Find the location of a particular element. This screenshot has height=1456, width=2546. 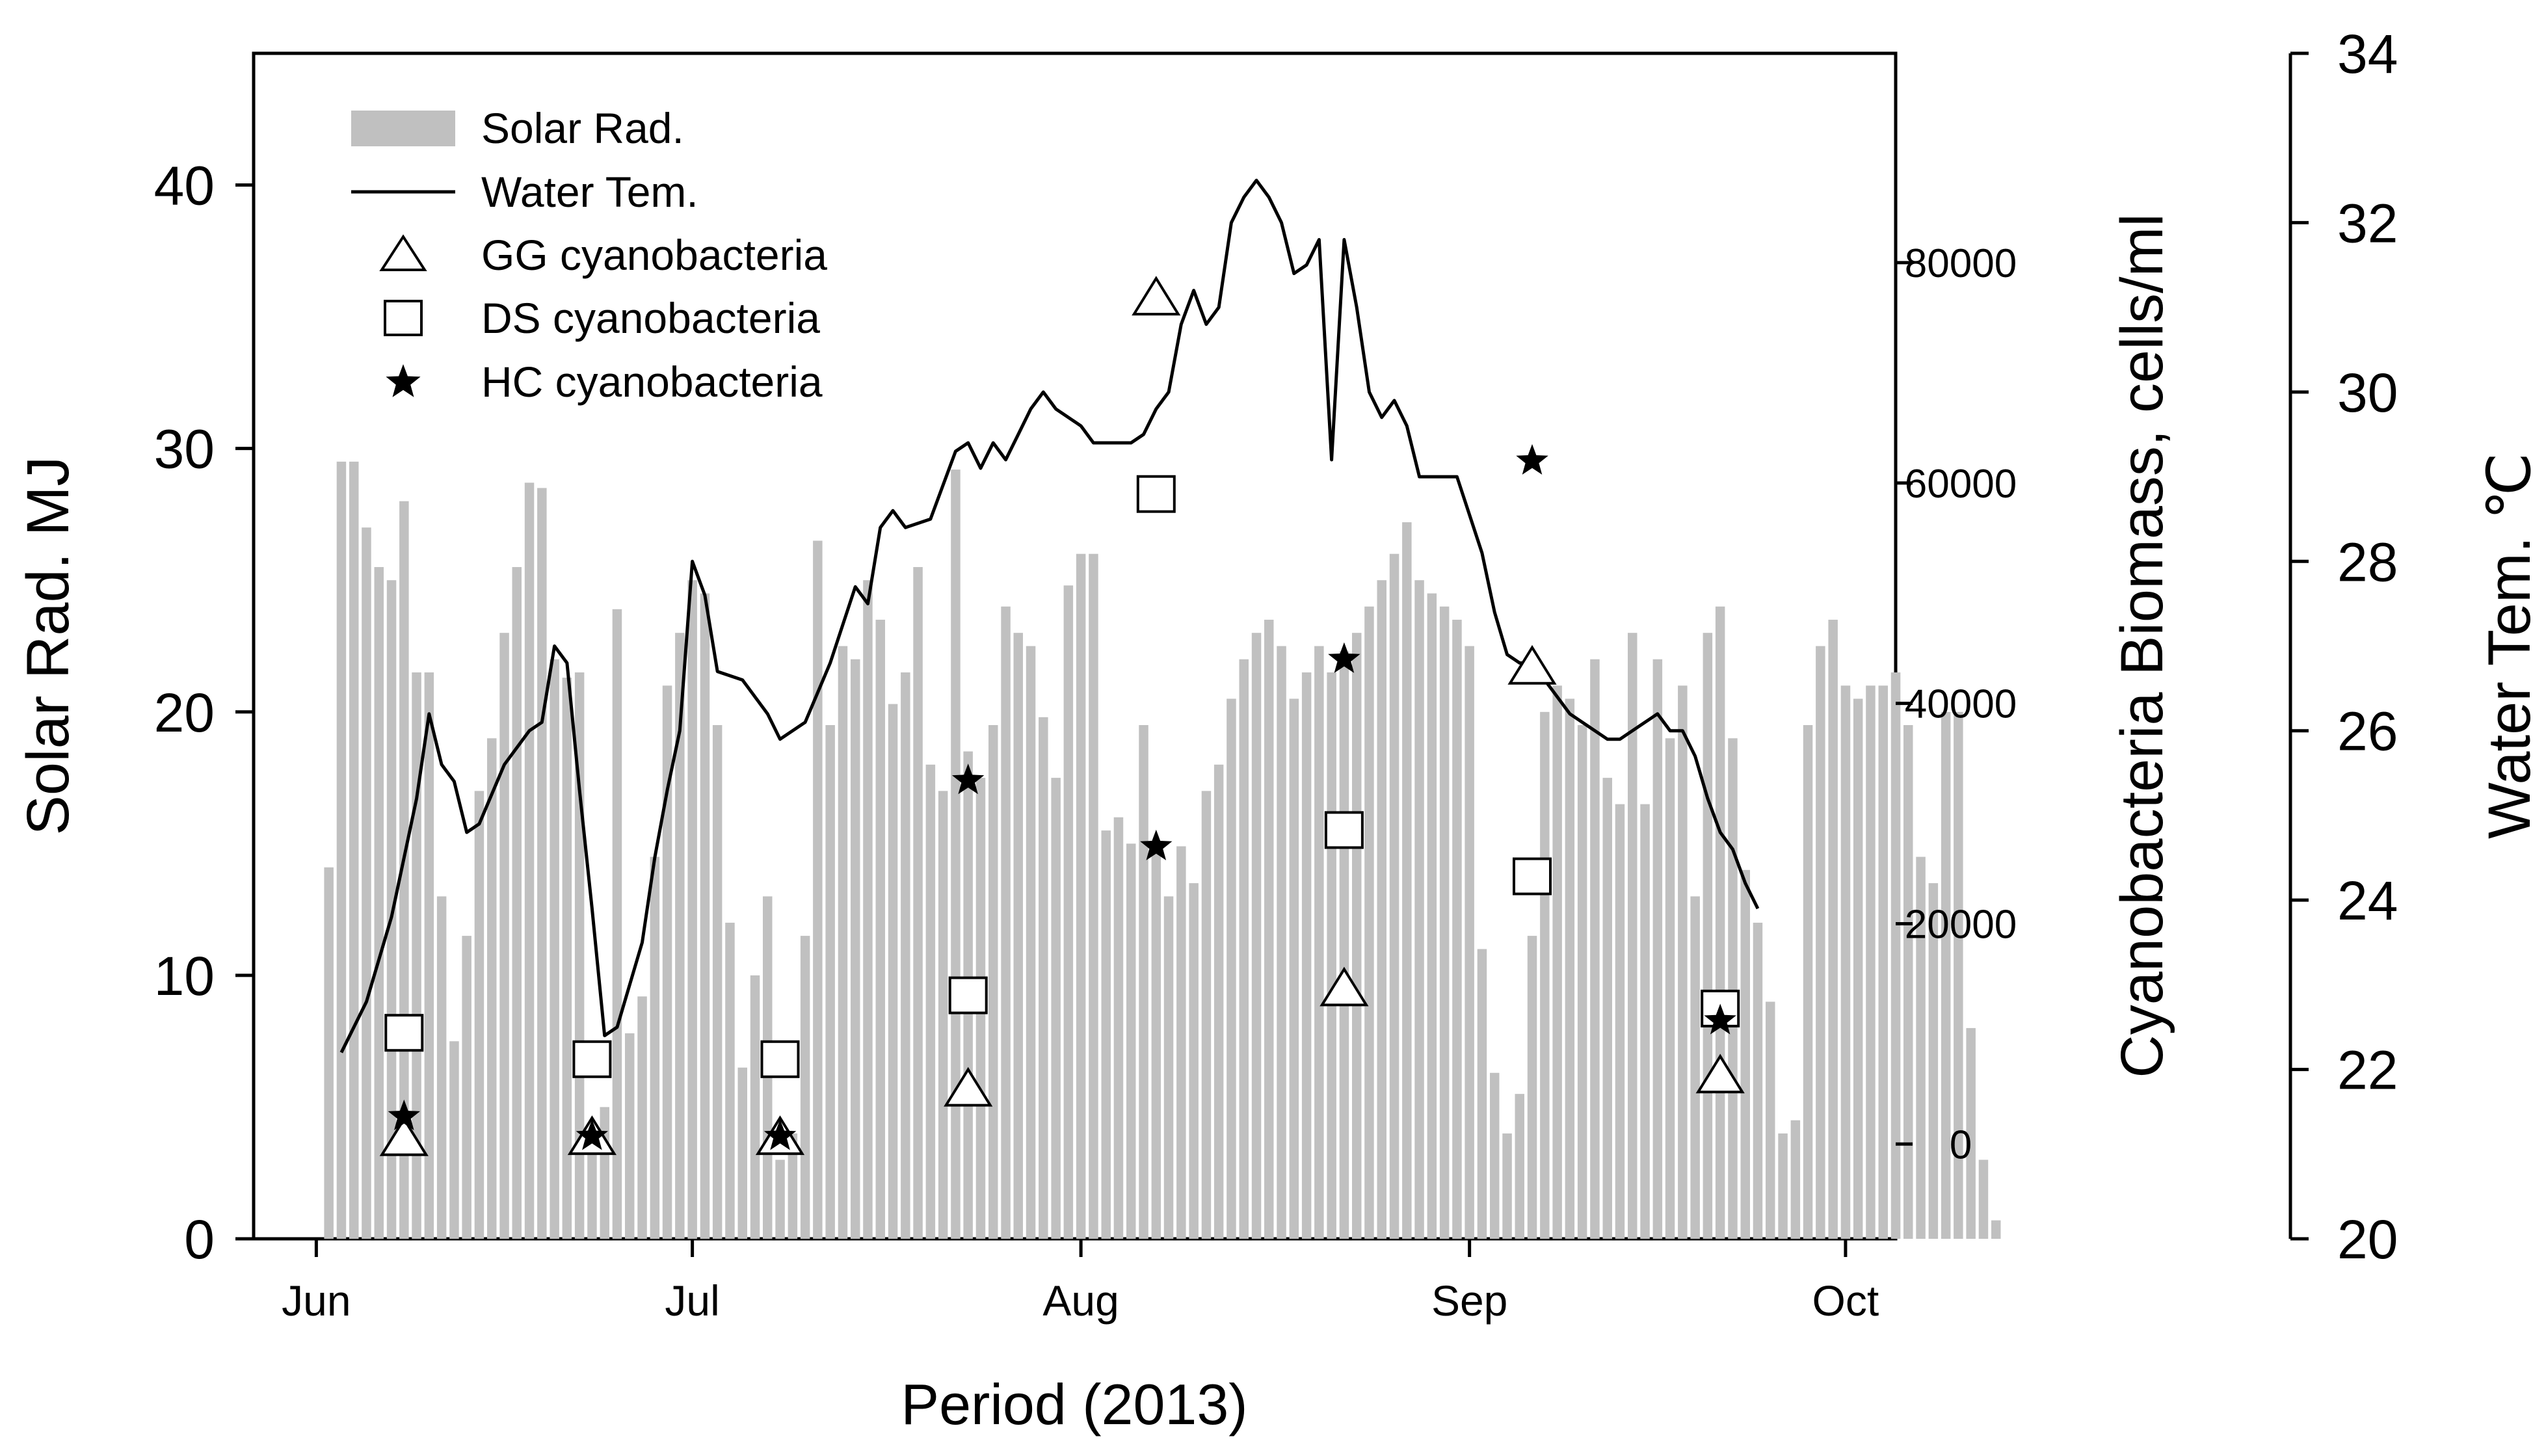

x-axis-tick-label: Oct is located at coordinates (1845, 1301).